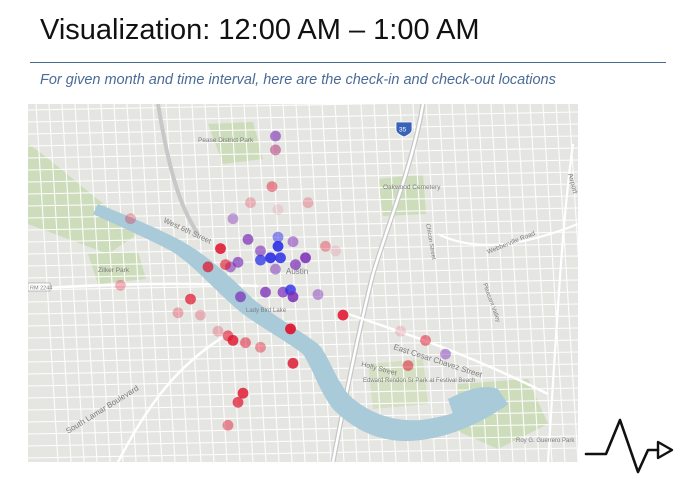 The height and width of the screenshot is (494, 695). Describe the element at coordinates (629, 446) in the screenshot. I see `pulse-logo-icon` at that location.